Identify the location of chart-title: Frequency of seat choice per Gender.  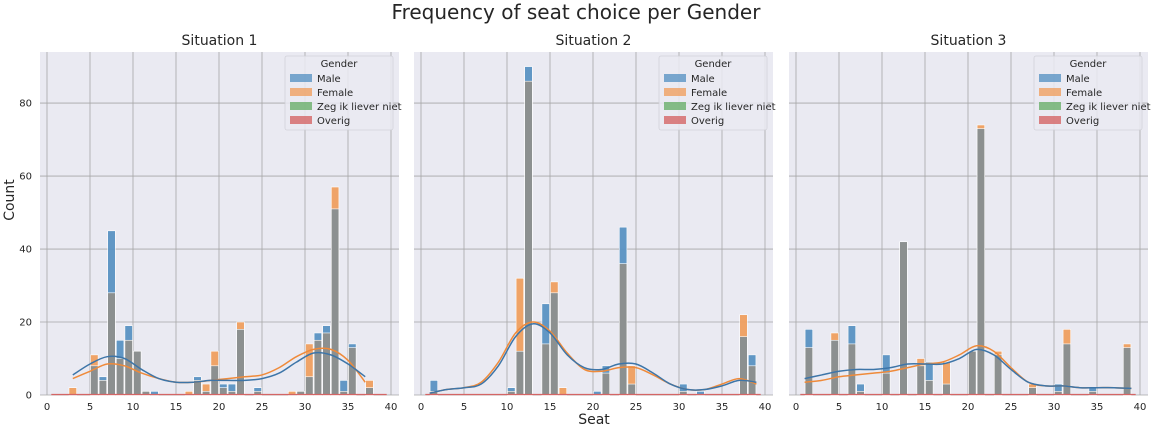
(576, 12).